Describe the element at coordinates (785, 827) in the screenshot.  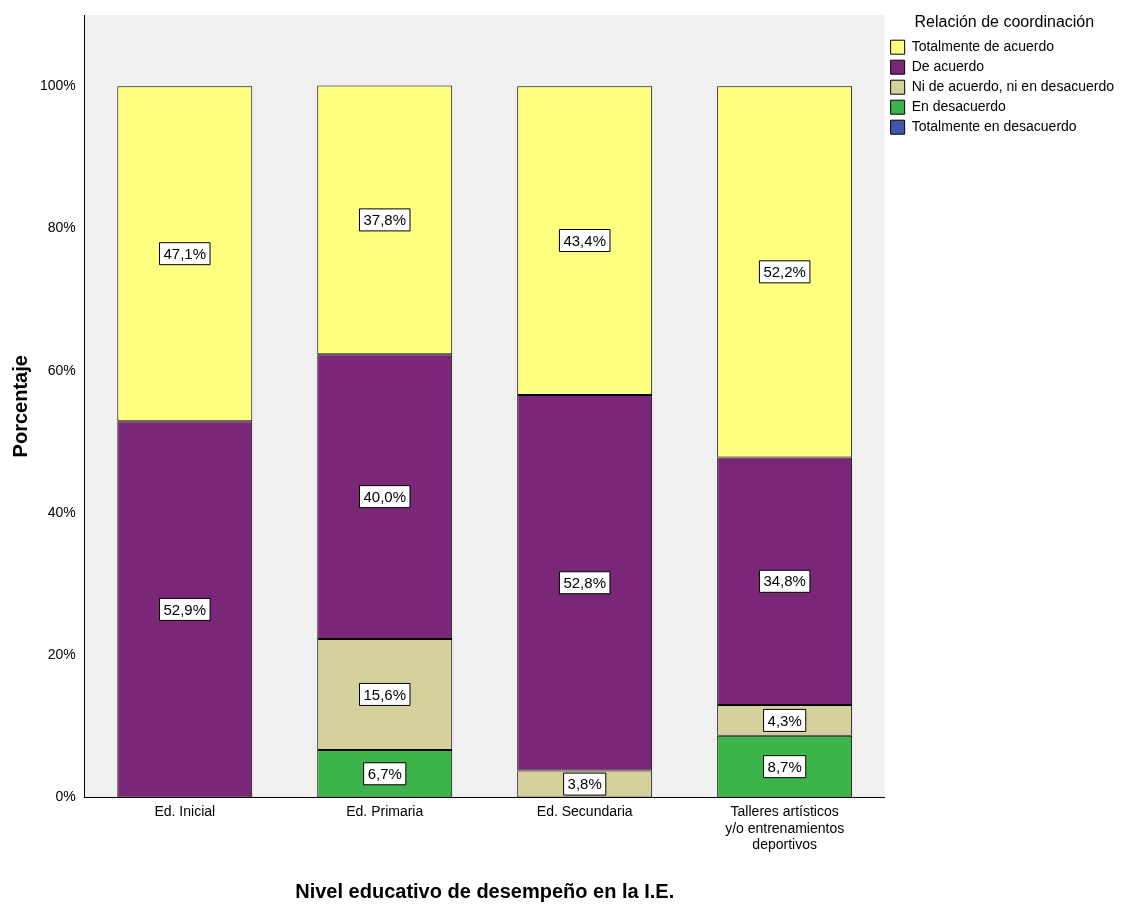
I see `x-tick-label: Talleres artísticos y/o entrenamientos deportivos` at that location.